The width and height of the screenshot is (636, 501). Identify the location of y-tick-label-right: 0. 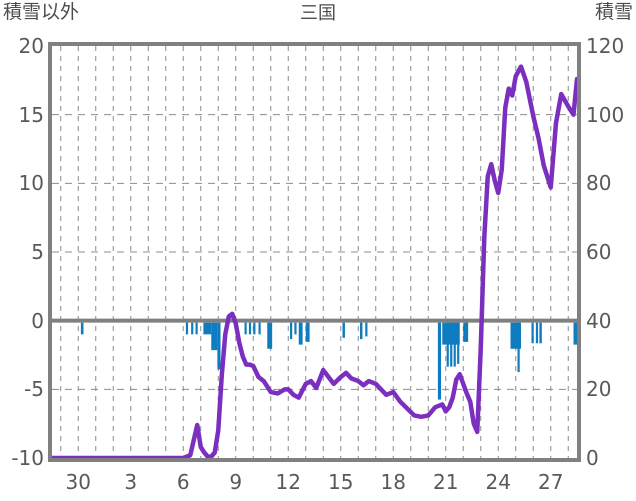
(592, 458).